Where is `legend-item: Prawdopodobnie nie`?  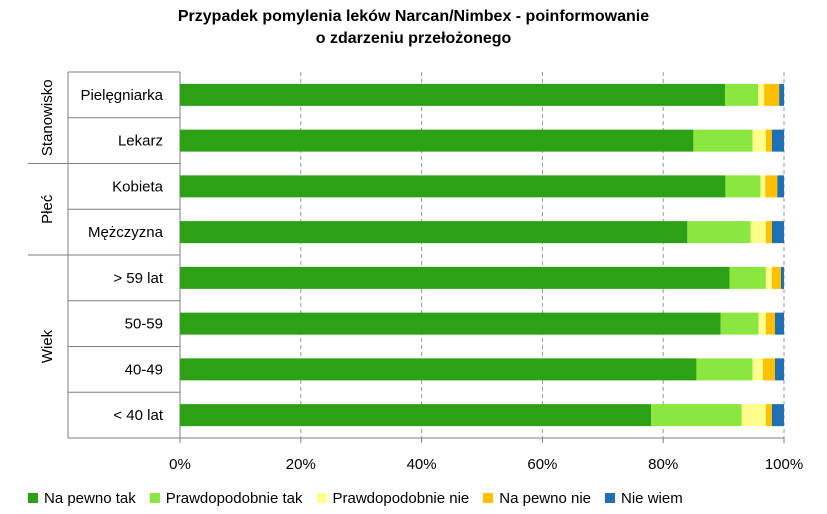
legend-item: Prawdopodobnie nie is located at coordinates (393, 498).